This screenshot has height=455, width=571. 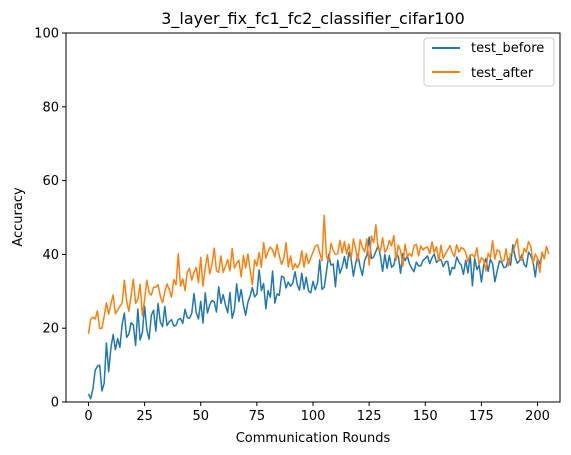 I want to click on y-tick-label: 80, so click(x=50, y=107).